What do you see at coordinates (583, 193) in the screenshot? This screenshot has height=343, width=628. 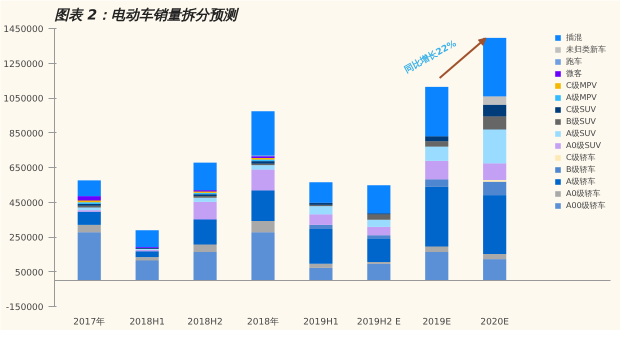 I see `legend-label: A0级轿车` at bounding box center [583, 193].